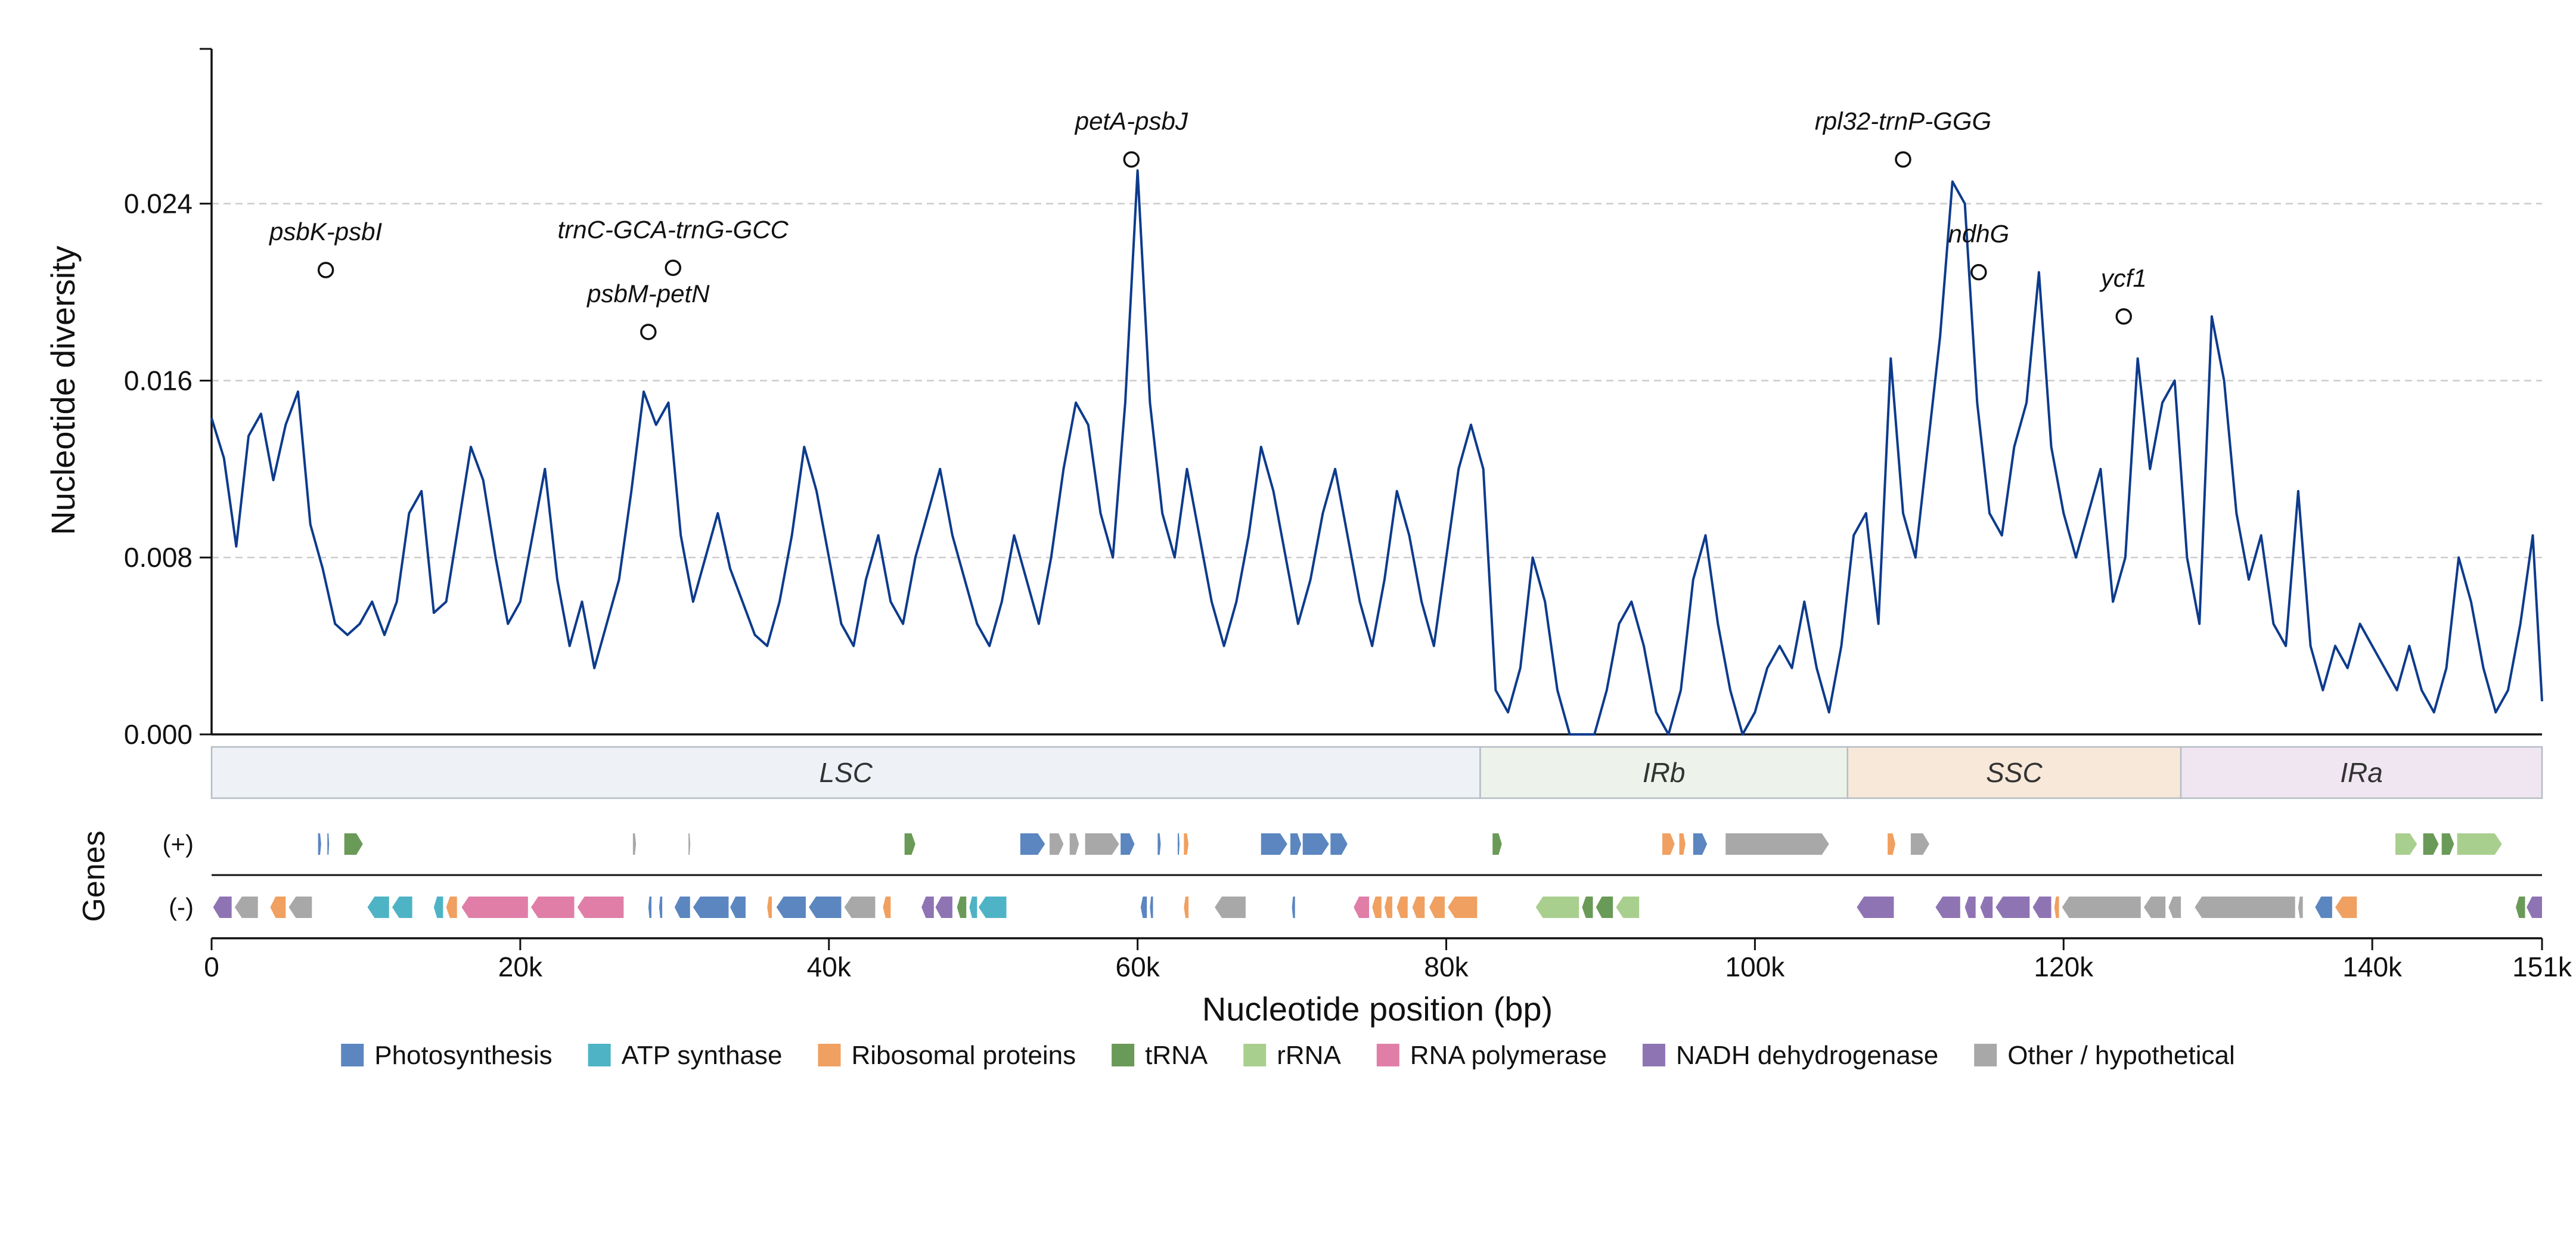 The width and height of the screenshot is (2576, 1253). I want to click on legend-label: RNA polymerase, so click(1508, 1055).